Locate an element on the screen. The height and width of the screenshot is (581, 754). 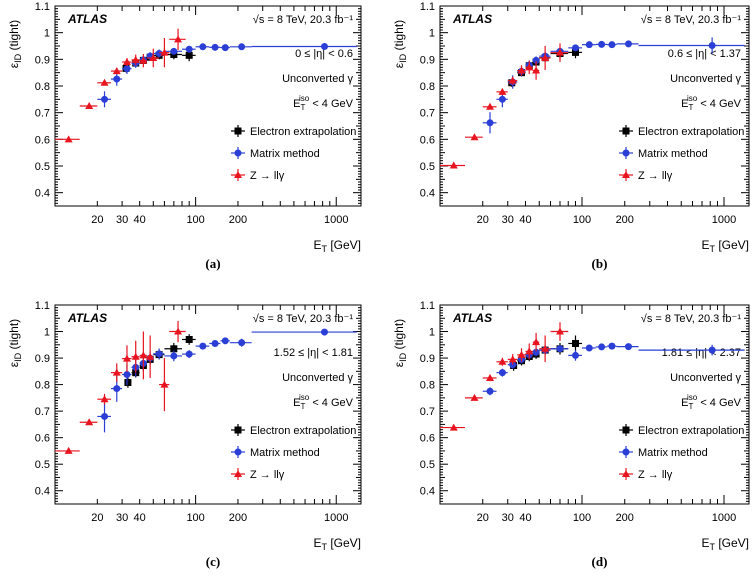
x-tick-label: 200 is located at coordinates (238, 518).